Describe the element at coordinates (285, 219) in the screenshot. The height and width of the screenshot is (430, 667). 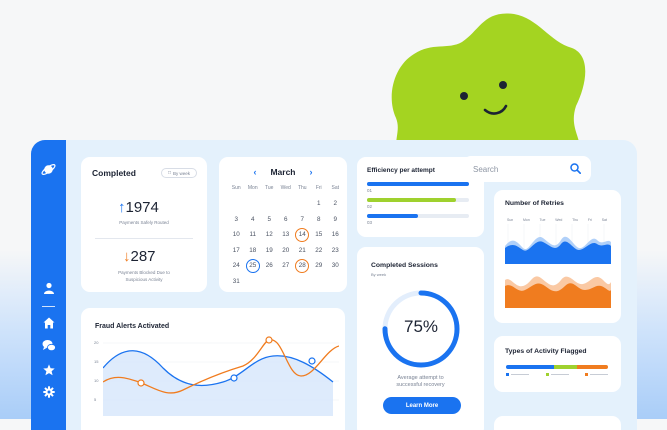
I see `calendar-day: 6` at that location.